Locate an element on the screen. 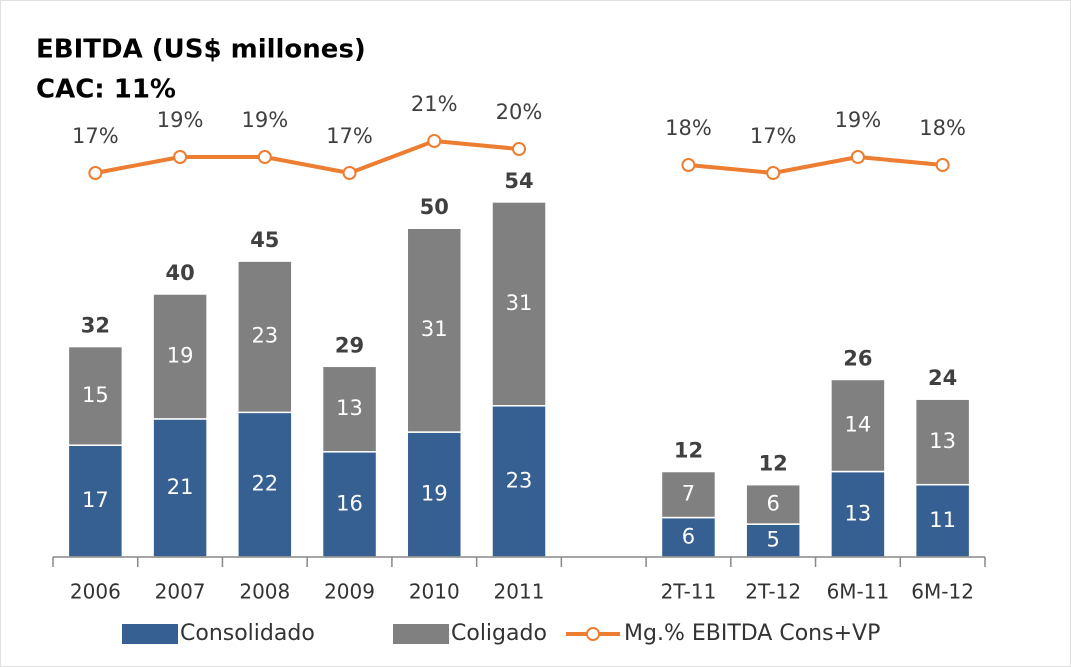 Image resolution: width=1071 pixels, height=667 pixels. chart-subtitle: CAC: 11% is located at coordinates (106, 90).